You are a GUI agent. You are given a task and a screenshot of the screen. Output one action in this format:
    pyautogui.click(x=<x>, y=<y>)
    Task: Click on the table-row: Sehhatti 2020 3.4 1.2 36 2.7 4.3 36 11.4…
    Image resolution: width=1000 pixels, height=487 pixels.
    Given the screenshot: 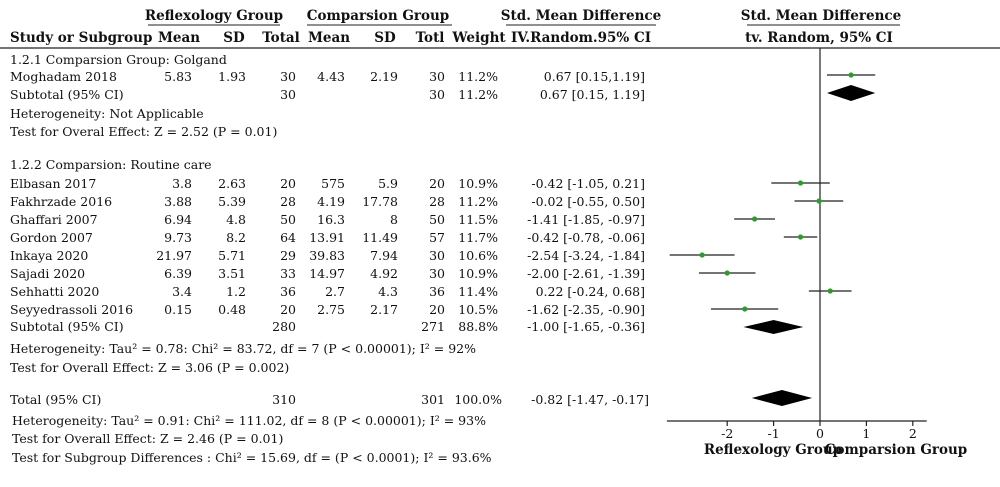 What is the action you would take?
    pyautogui.click(x=327, y=291)
    